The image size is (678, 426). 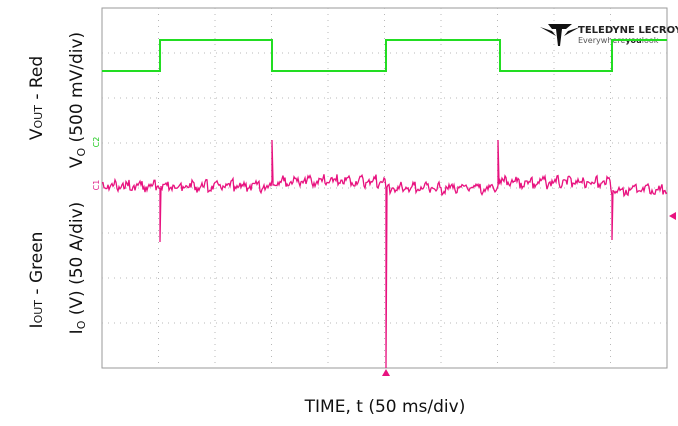 I want to click on label-part: - Green, so click(x=37, y=266).